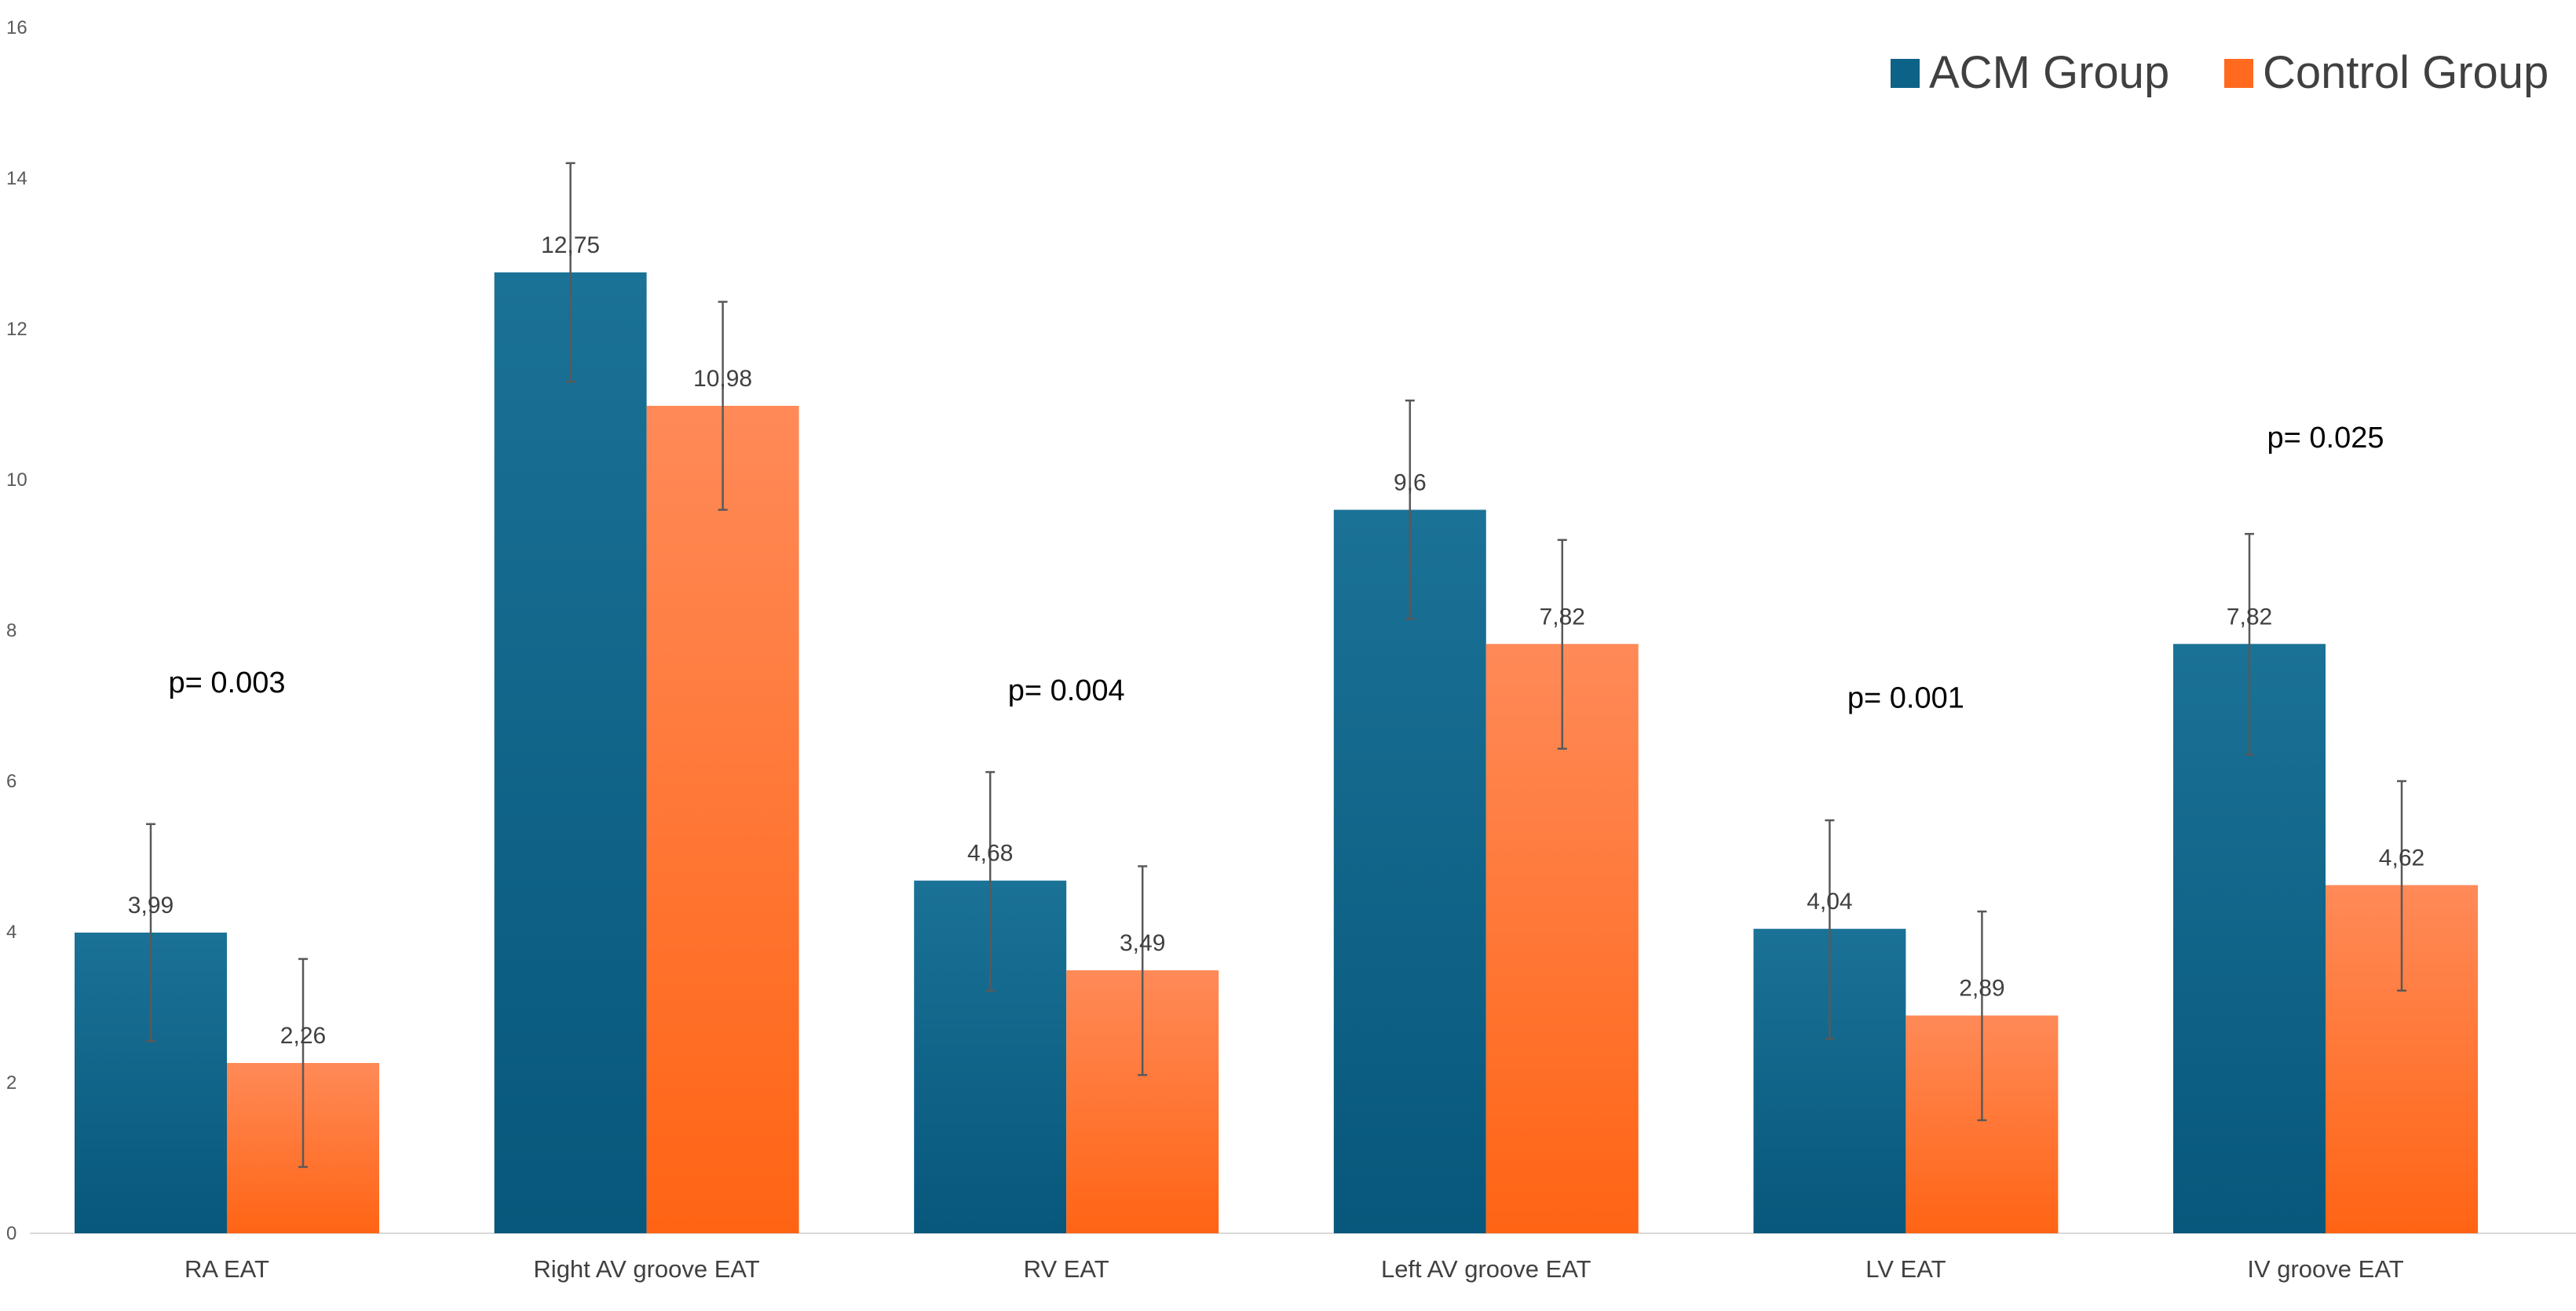 The width and height of the screenshot is (2576, 1311). What do you see at coordinates (1142, 943) in the screenshot?
I see `data-label-1-2: 3,49` at bounding box center [1142, 943].